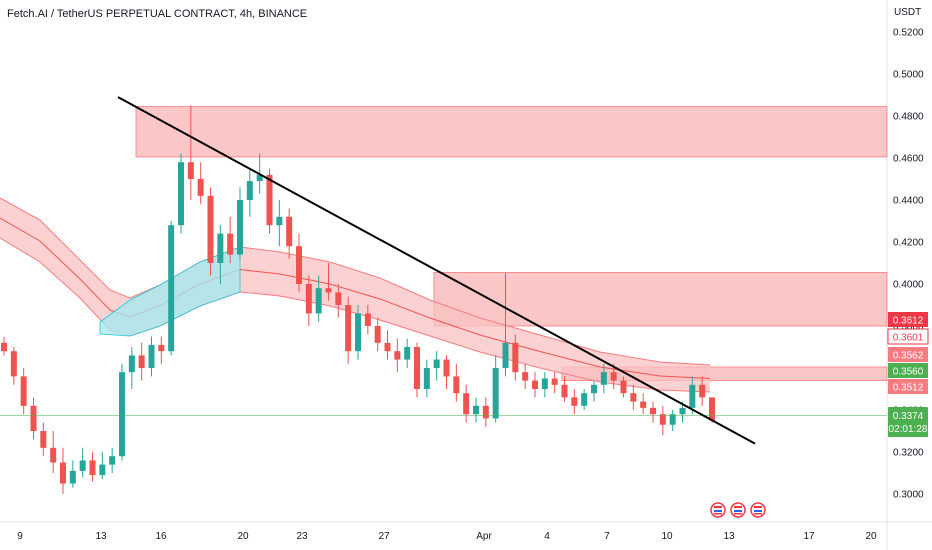  Describe the element at coordinates (908, 201) in the screenshot. I see `y-tick-label: 0.4400` at that location.